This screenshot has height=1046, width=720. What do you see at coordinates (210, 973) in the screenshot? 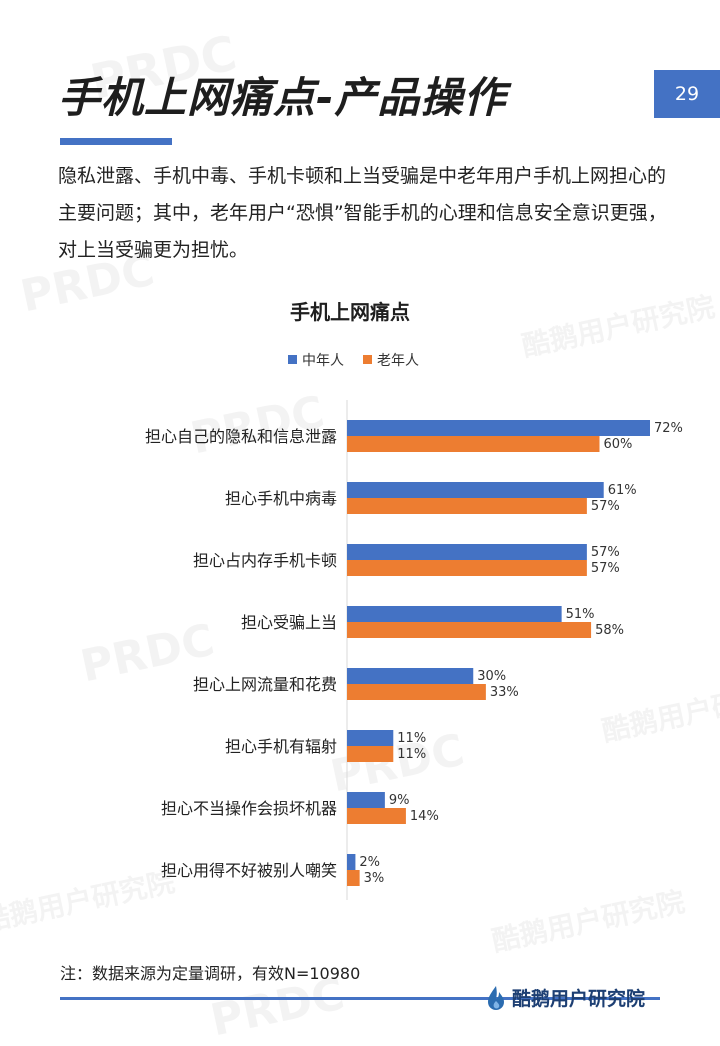
I see `footnote: 注：数据来源为定量调研，有效N=10980` at bounding box center [210, 973].